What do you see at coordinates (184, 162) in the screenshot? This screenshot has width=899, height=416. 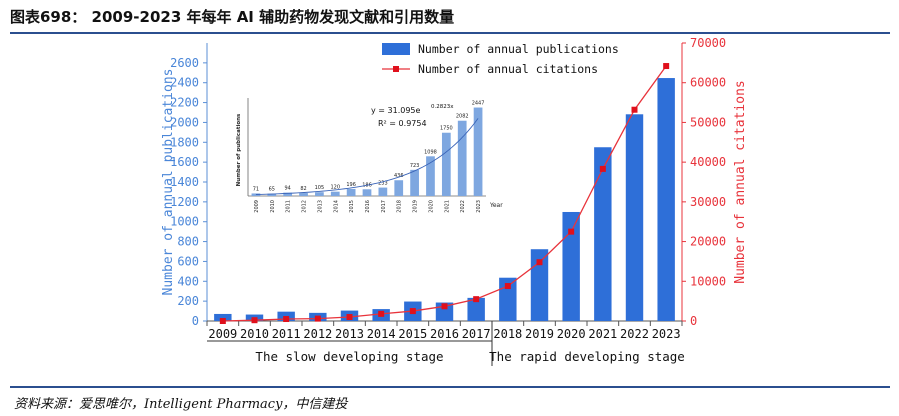 I see `left-tick-label: 1600` at bounding box center [184, 162].